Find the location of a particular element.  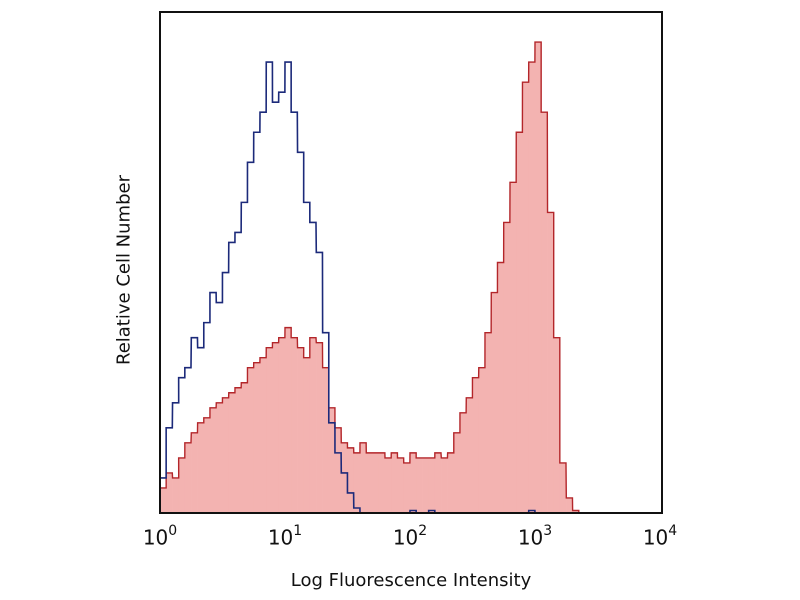

x-tick-label: 10³ is located at coordinates (535, 536).